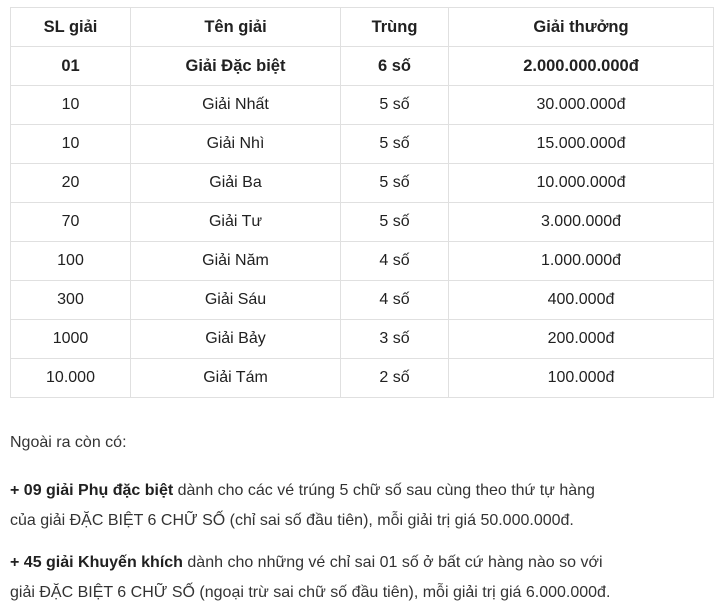 Image resolution: width=720 pixels, height=604 pixels. Describe the element at coordinates (581, 339) in the screenshot. I see `table-cell: 200.000đ` at that location.